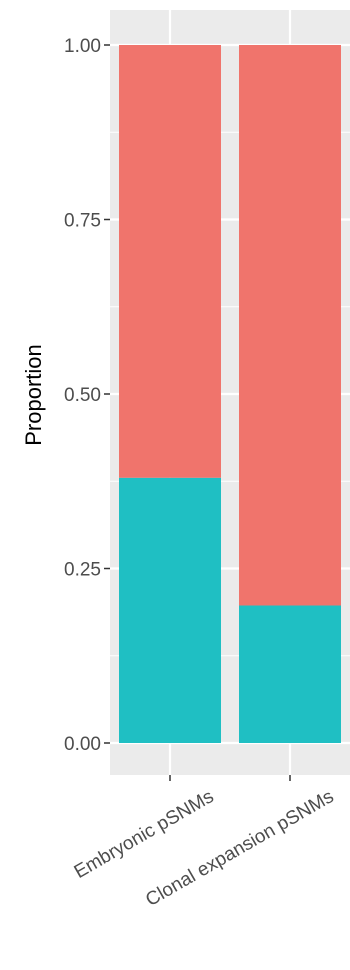 This screenshot has width=350, height=970. I want to click on y-tick-label: 1.00, so click(82, 46).